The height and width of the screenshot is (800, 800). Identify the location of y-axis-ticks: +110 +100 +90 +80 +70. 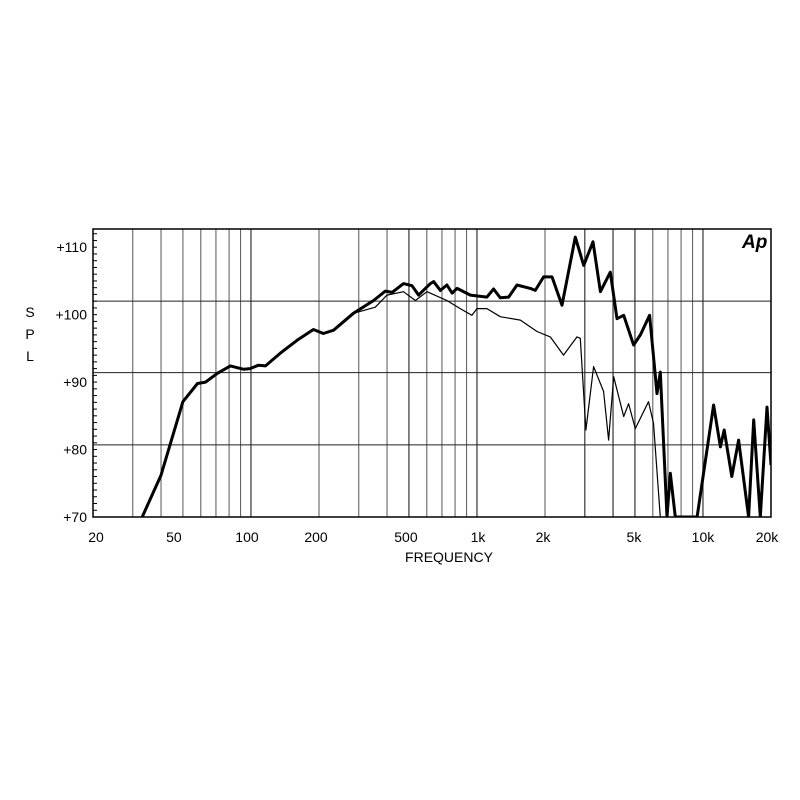
(76, 379).